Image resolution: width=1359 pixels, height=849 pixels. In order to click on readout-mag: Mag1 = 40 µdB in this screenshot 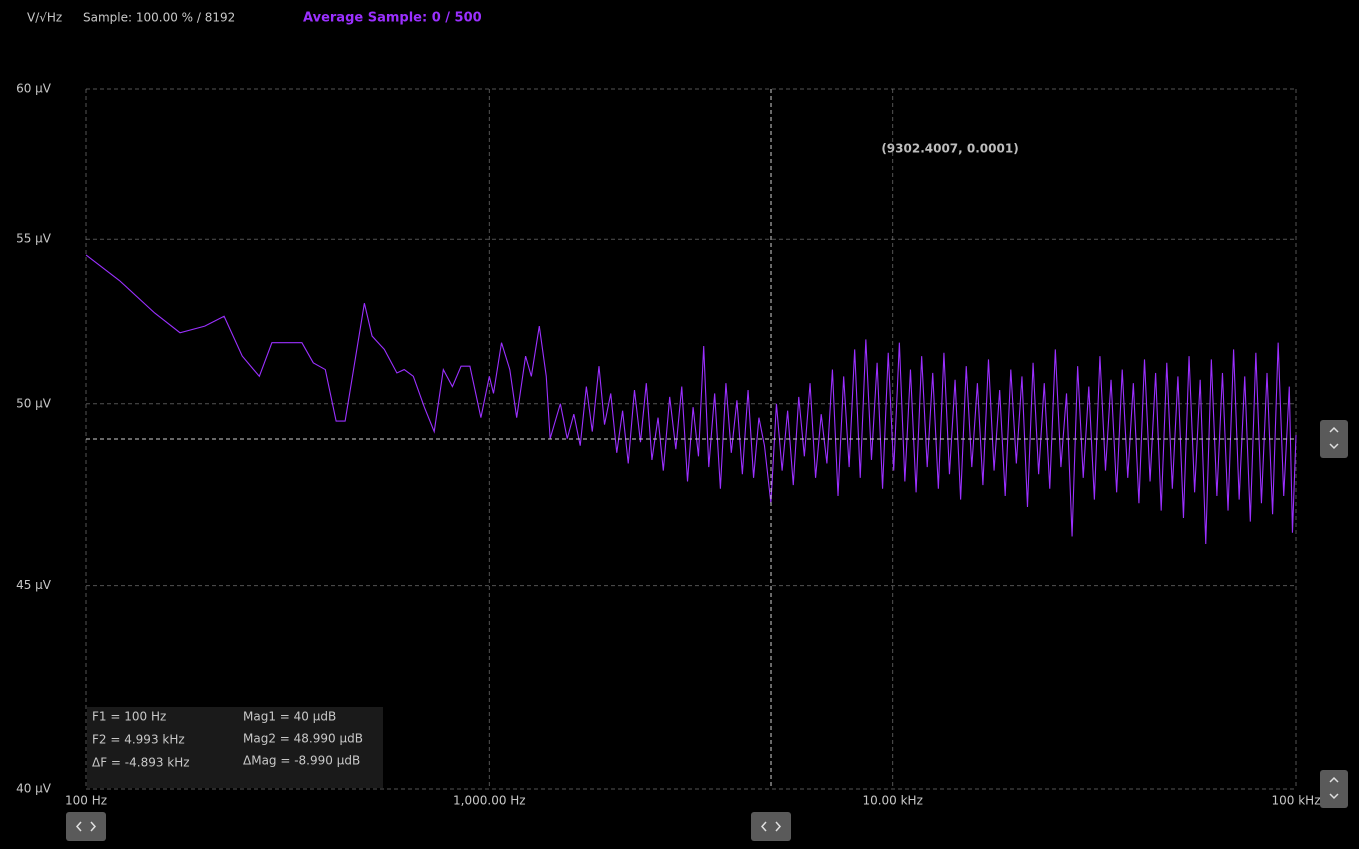, I will do `click(289, 717)`.